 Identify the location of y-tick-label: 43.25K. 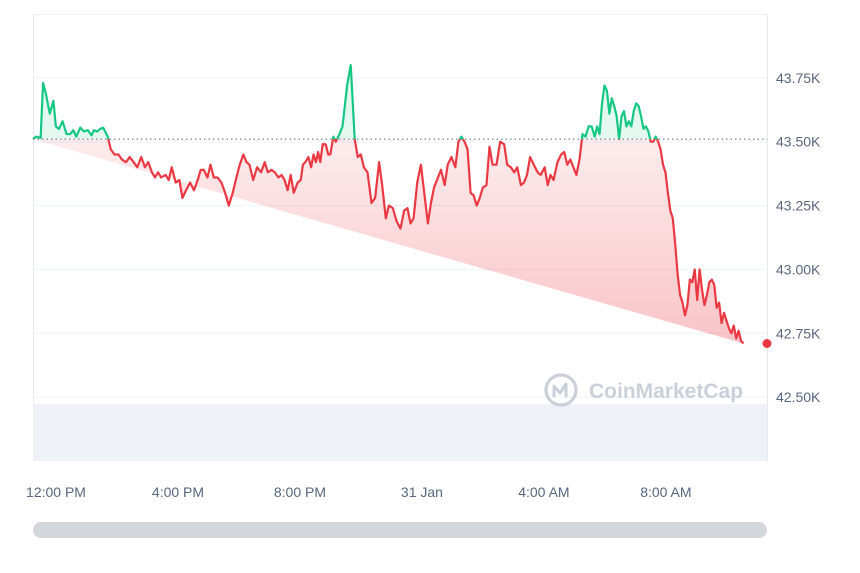
(798, 206).